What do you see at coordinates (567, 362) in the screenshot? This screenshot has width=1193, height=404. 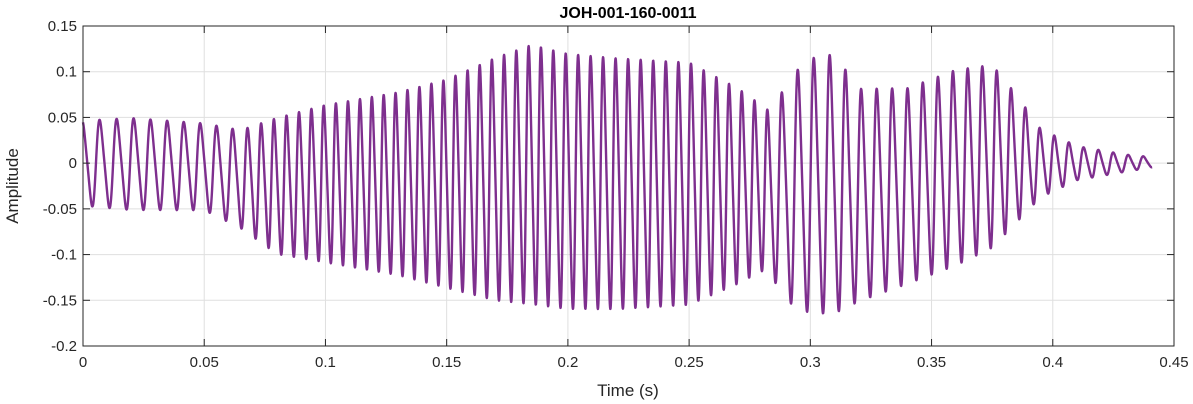 I see `x-tick-label: 0.2` at bounding box center [567, 362].